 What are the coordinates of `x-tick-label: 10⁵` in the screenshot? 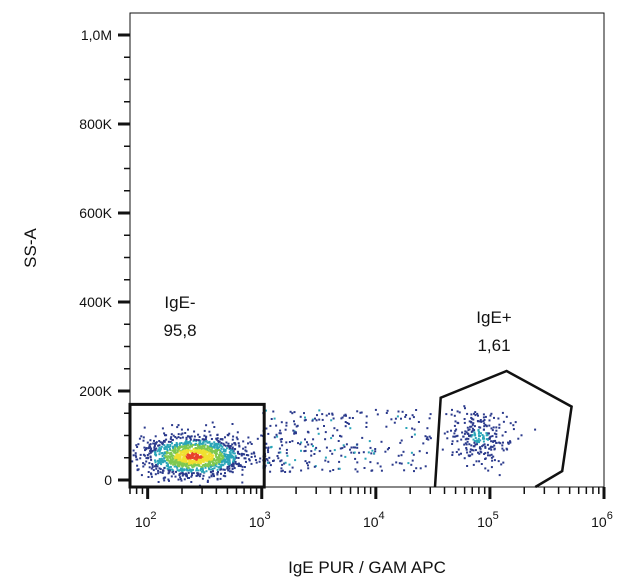 It's located at (488, 520).